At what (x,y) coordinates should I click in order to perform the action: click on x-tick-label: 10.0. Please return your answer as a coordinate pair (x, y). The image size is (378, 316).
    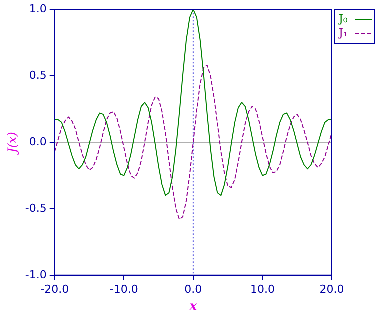
    Looking at the image, I should click on (262, 289).